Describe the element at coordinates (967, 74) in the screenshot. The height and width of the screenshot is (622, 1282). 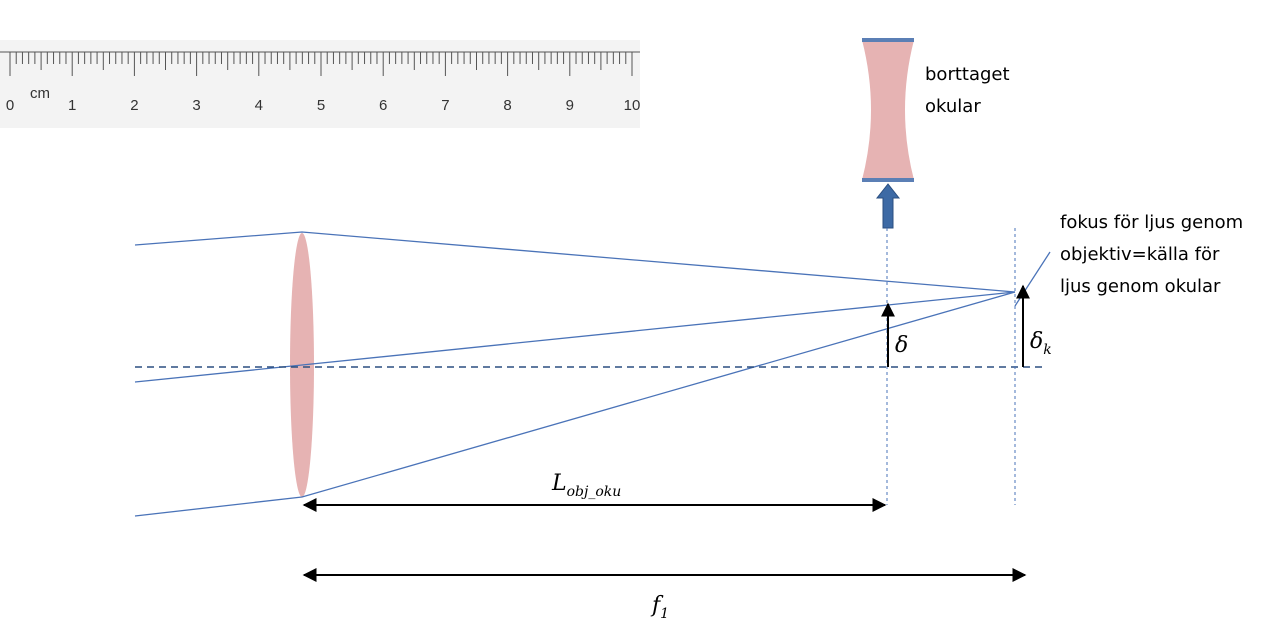
I see `eyepiece-label: borttaget` at that location.